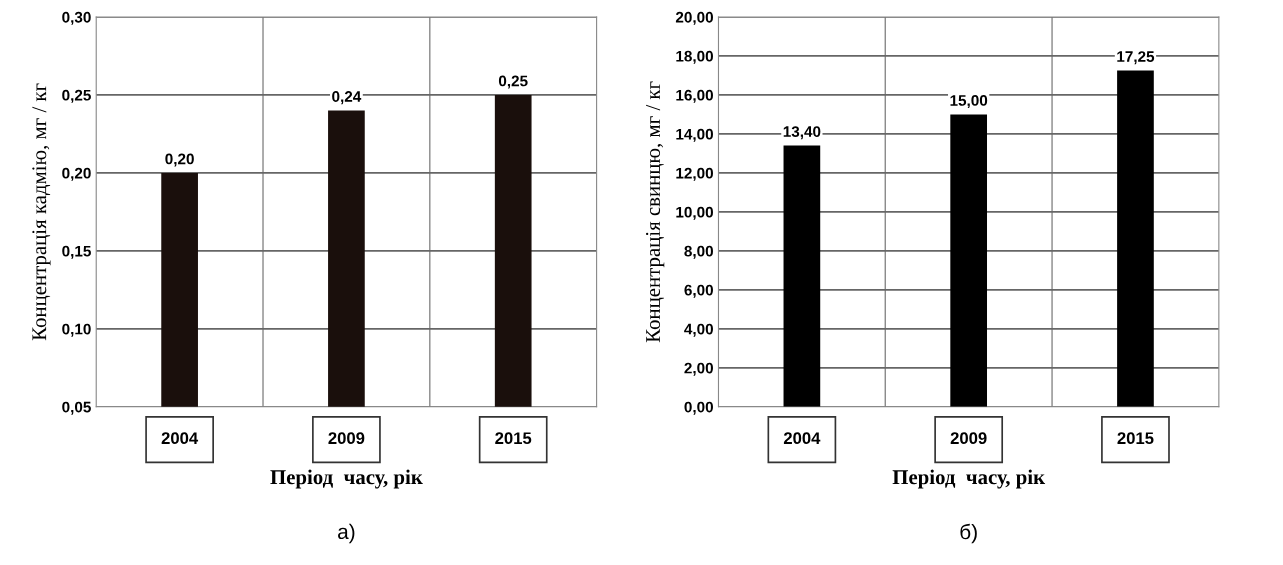 This screenshot has width=1283, height=565. Describe the element at coordinates (76, 96) in the screenshot. I see `y-tick-label: 0,25` at that location.